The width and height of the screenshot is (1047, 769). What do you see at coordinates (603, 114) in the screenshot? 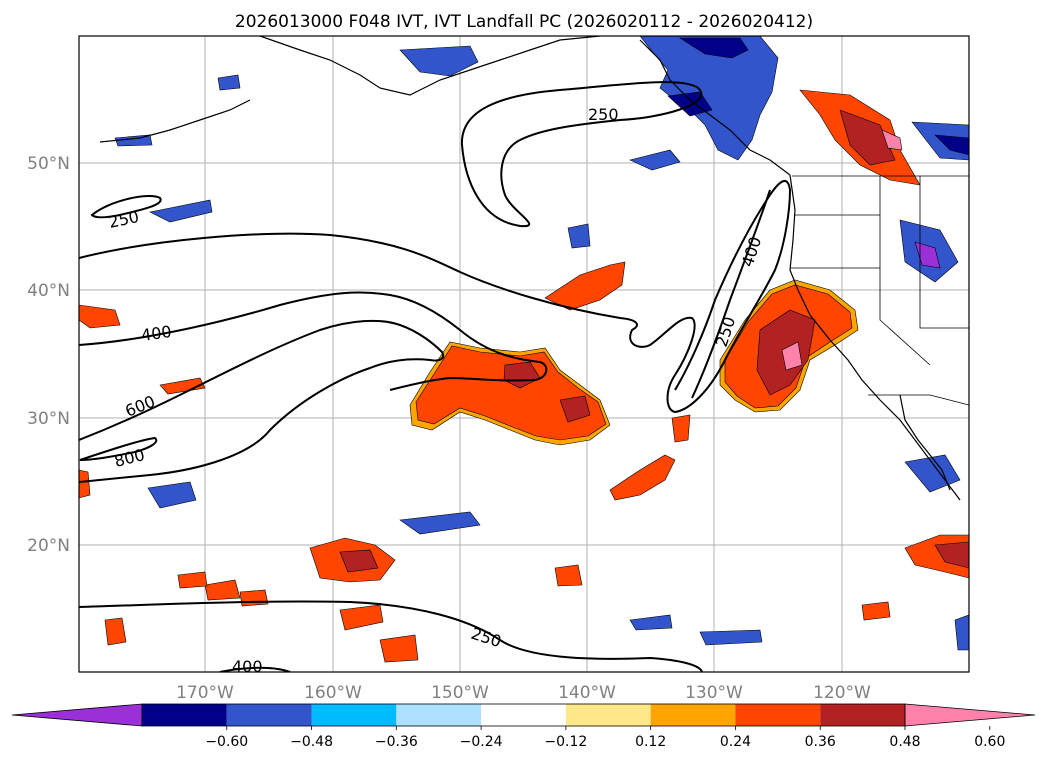
I see `contour-label: 250` at bounding box center [603, 114].